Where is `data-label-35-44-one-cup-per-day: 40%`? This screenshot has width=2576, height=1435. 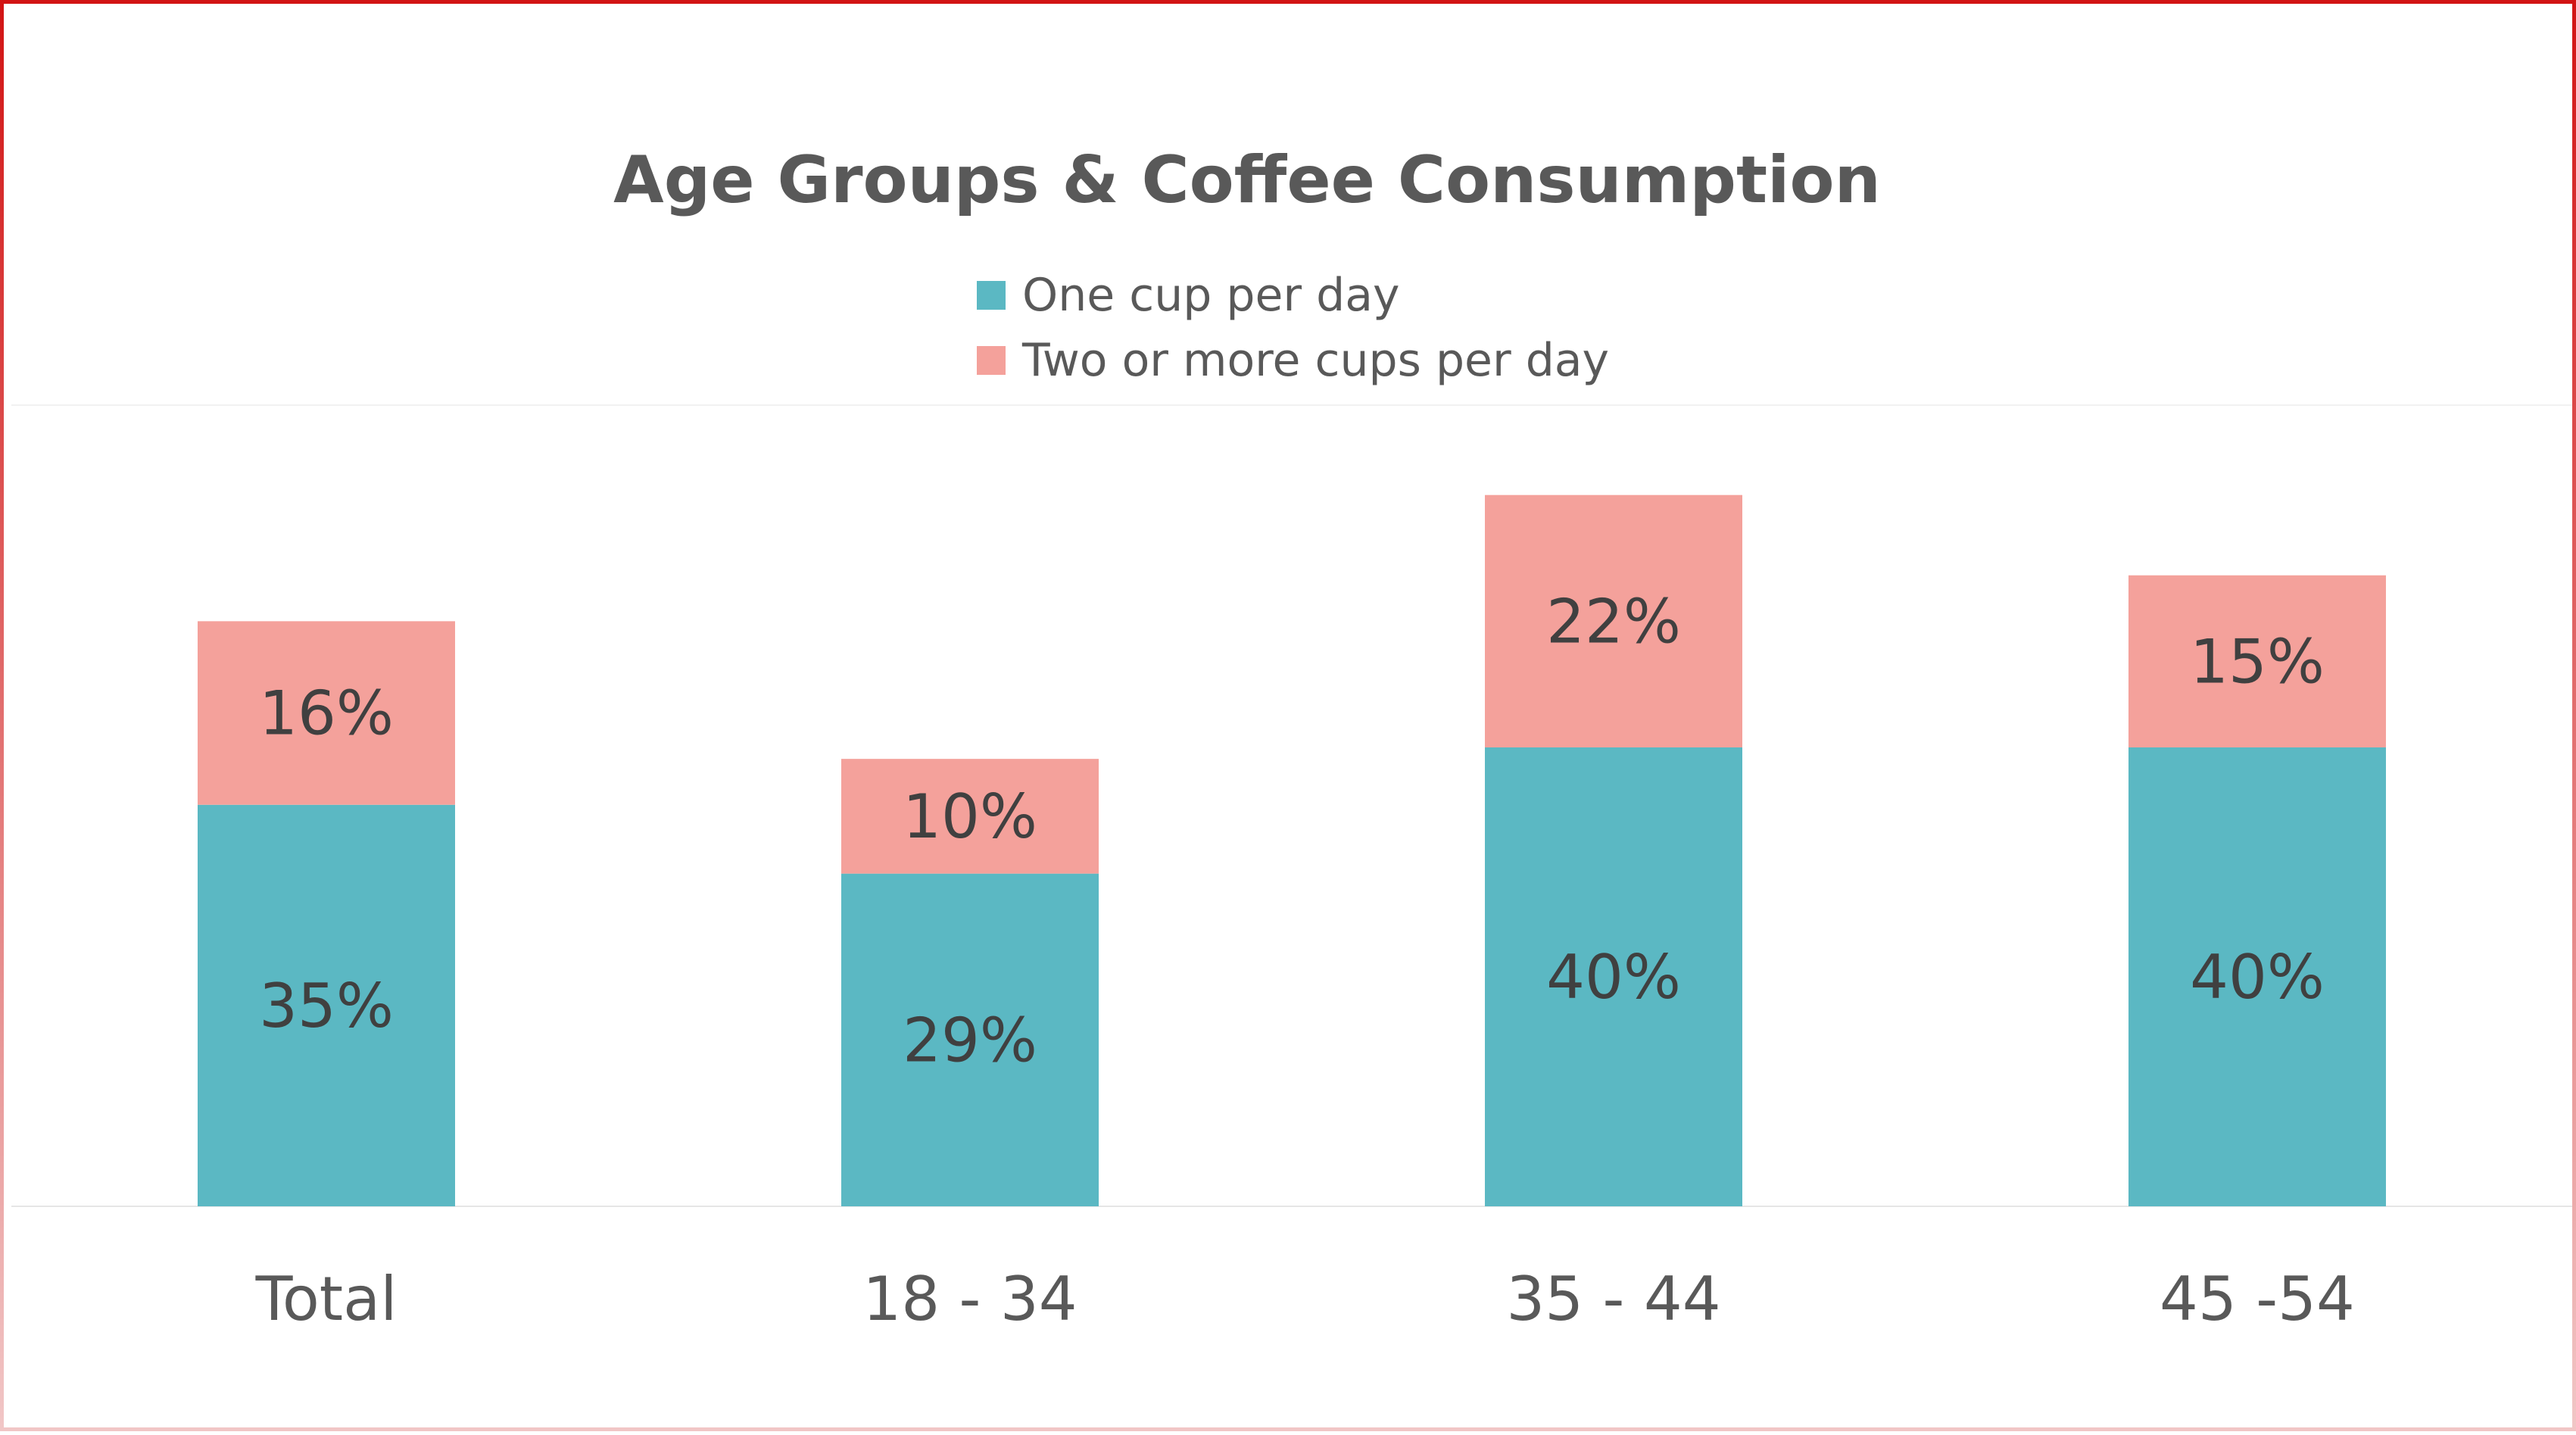
data-label-35-44-one-cup-per-day: 40% is located at coordinates (1613, 977).